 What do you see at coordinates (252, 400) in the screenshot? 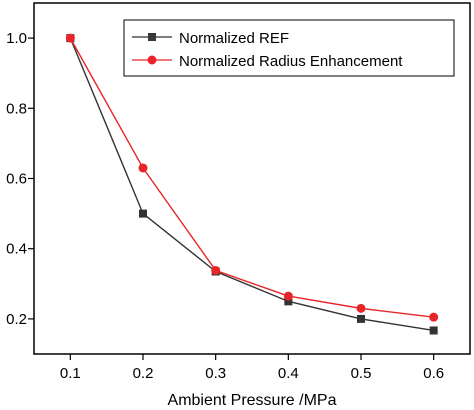
I see `x-axis-title: Ambient Pressure /MPa` at bounding box center [252, 400].